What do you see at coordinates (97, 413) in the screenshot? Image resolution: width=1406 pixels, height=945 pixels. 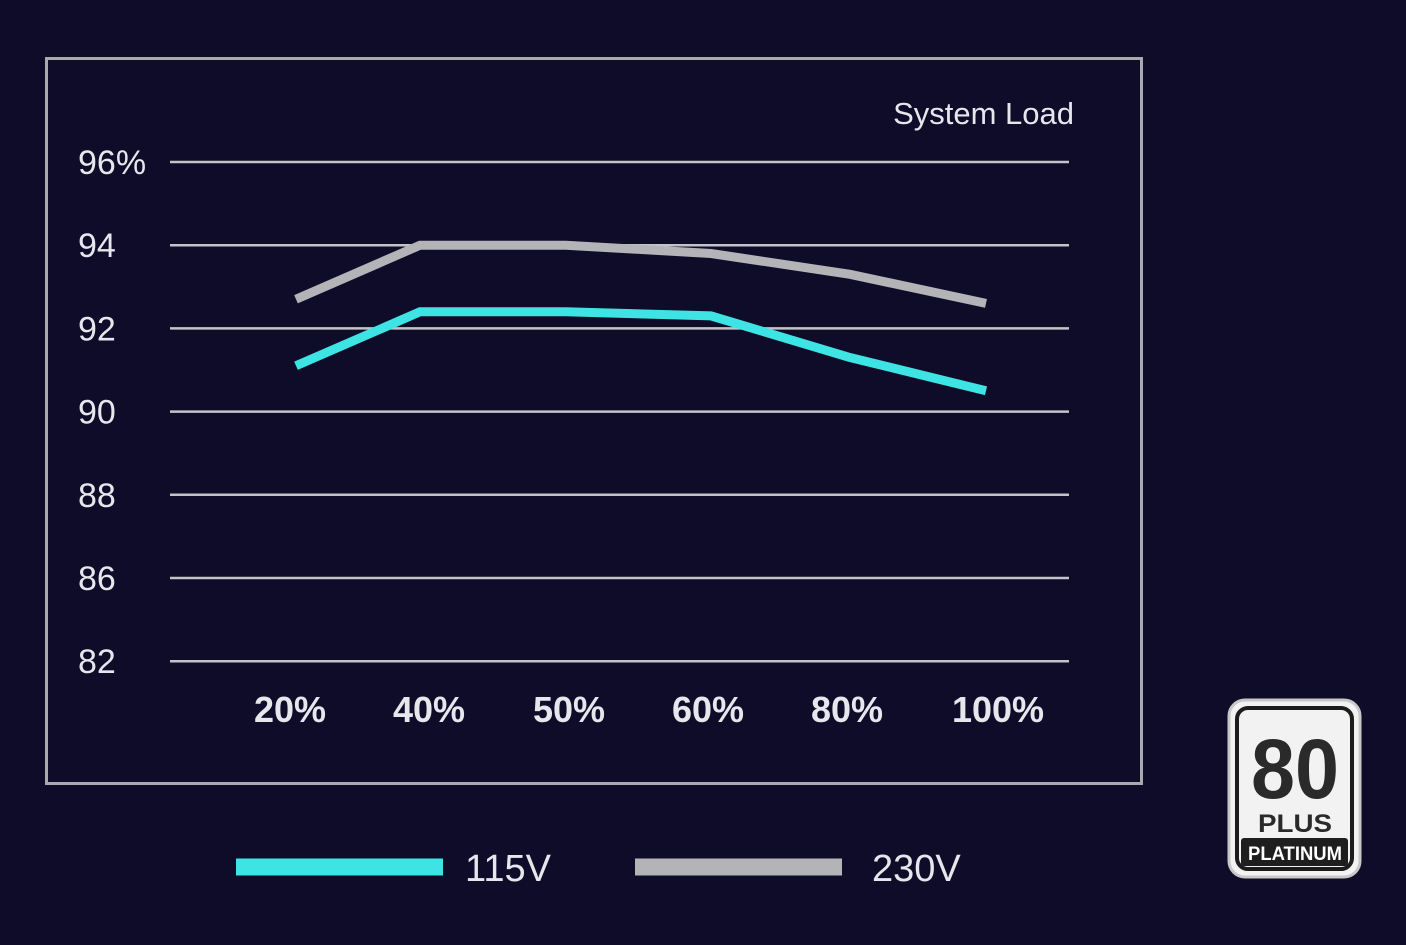 I see `y-tick-label: 90` at bounding box center [97, 413].